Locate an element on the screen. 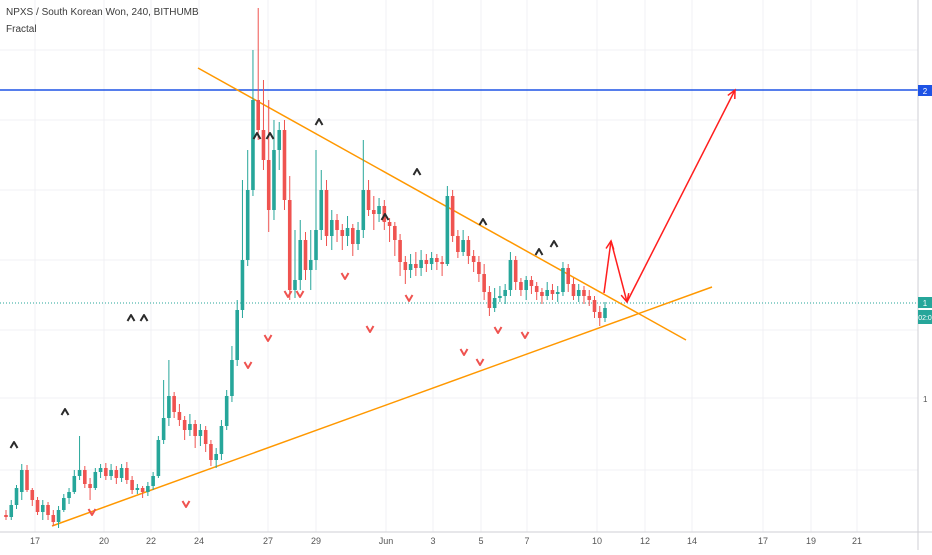 Image resolution: width=932 pixels, height=555 pixels. x-tick-label: 27 is located at coordinates (268, 541).